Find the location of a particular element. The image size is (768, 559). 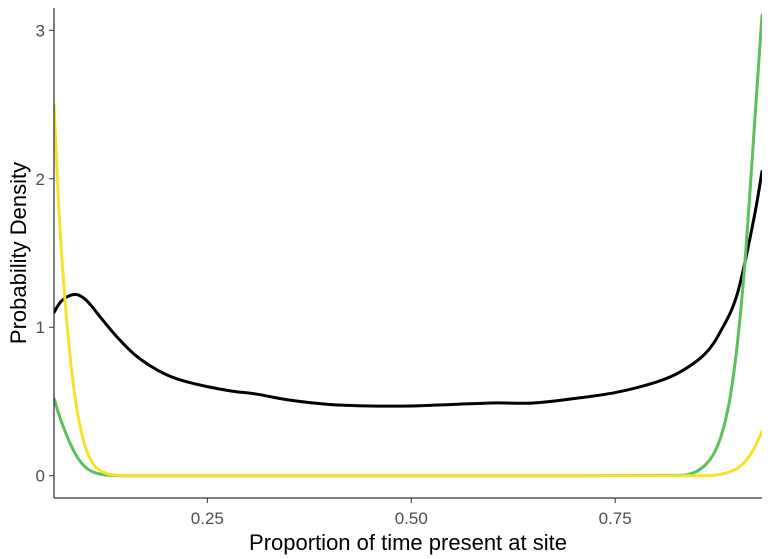

y-tick-label: 0 is located at coordinates (40, 476).